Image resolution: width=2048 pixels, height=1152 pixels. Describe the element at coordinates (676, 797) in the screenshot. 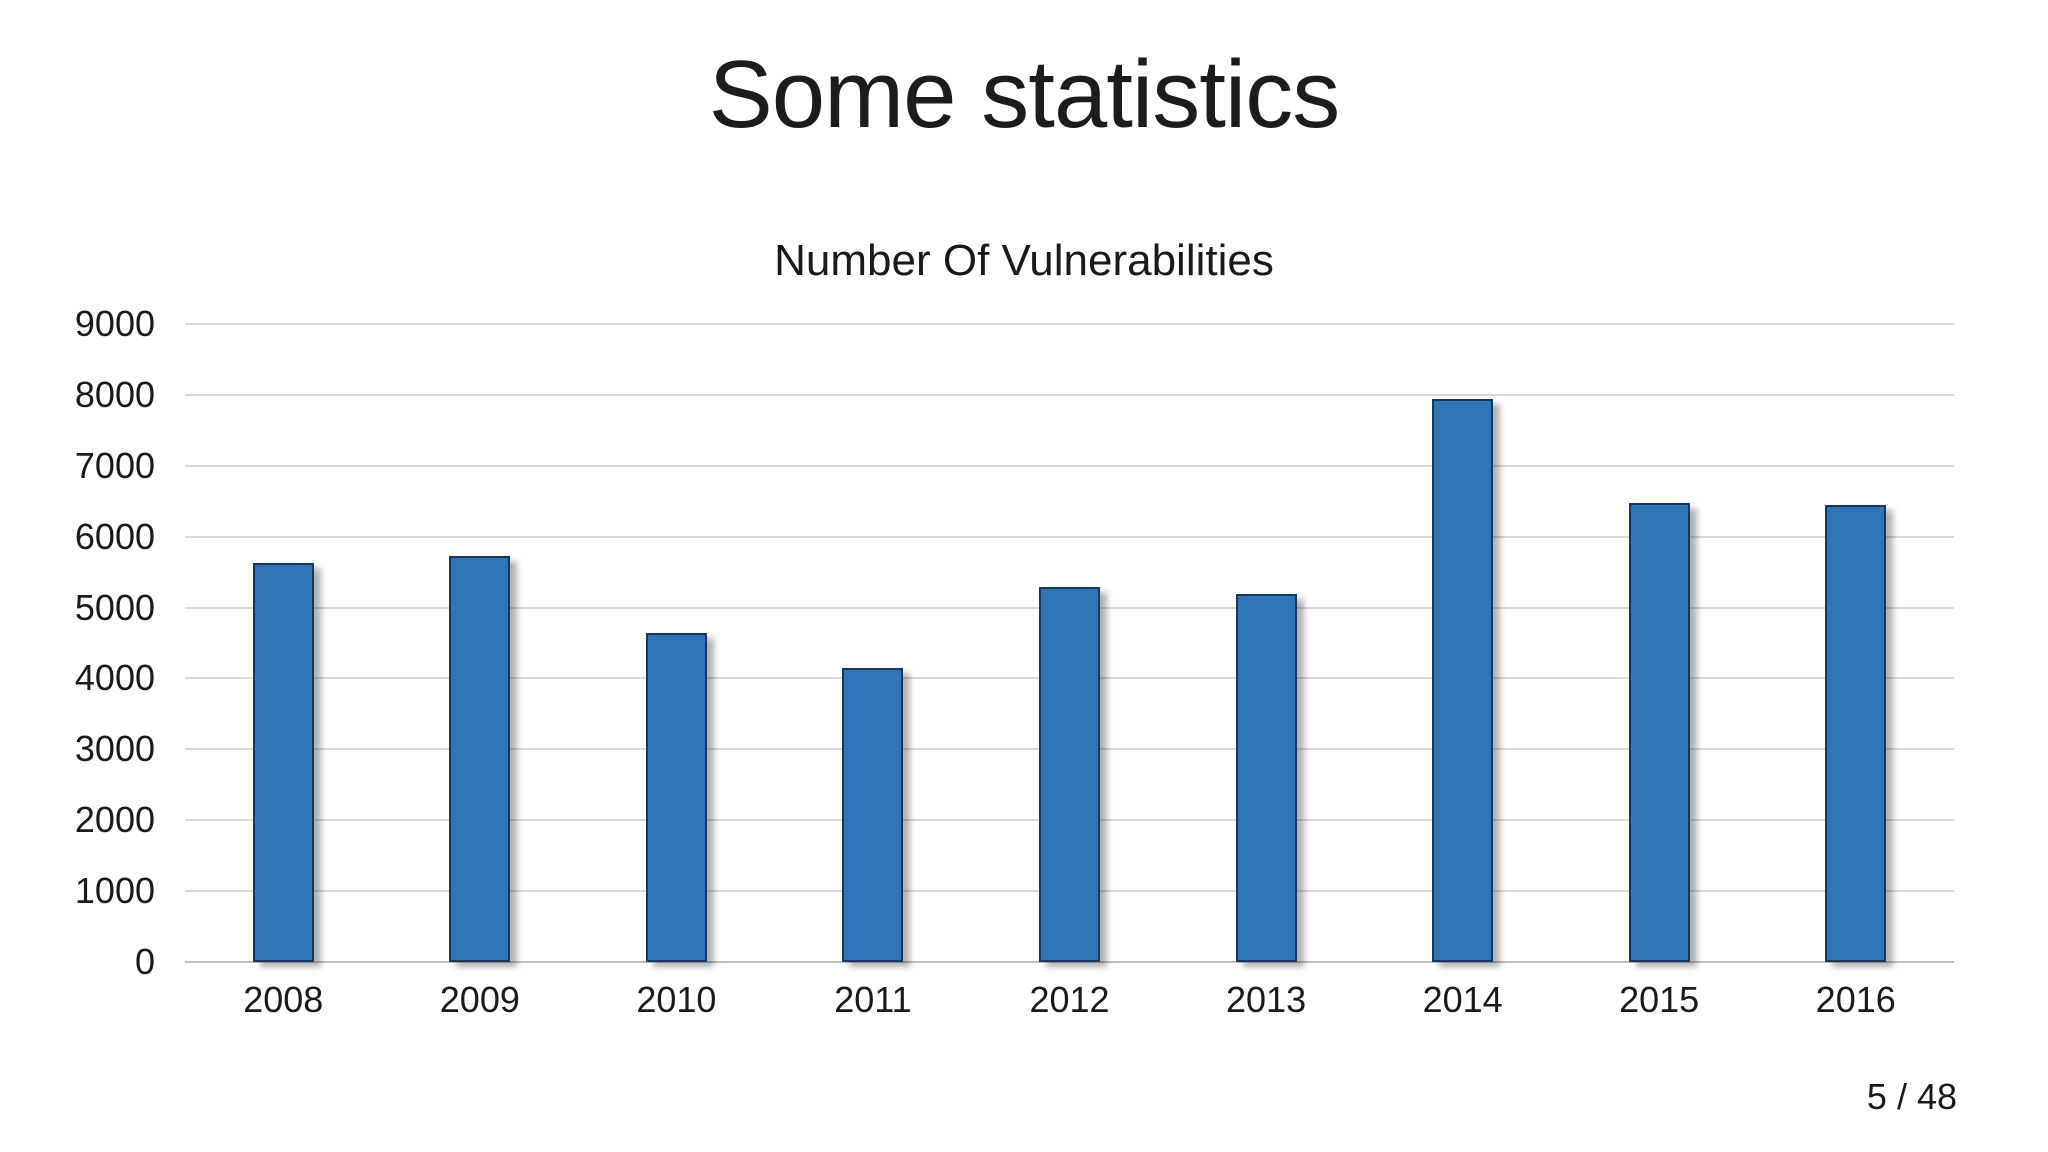

I see `bar-2010` at that location.